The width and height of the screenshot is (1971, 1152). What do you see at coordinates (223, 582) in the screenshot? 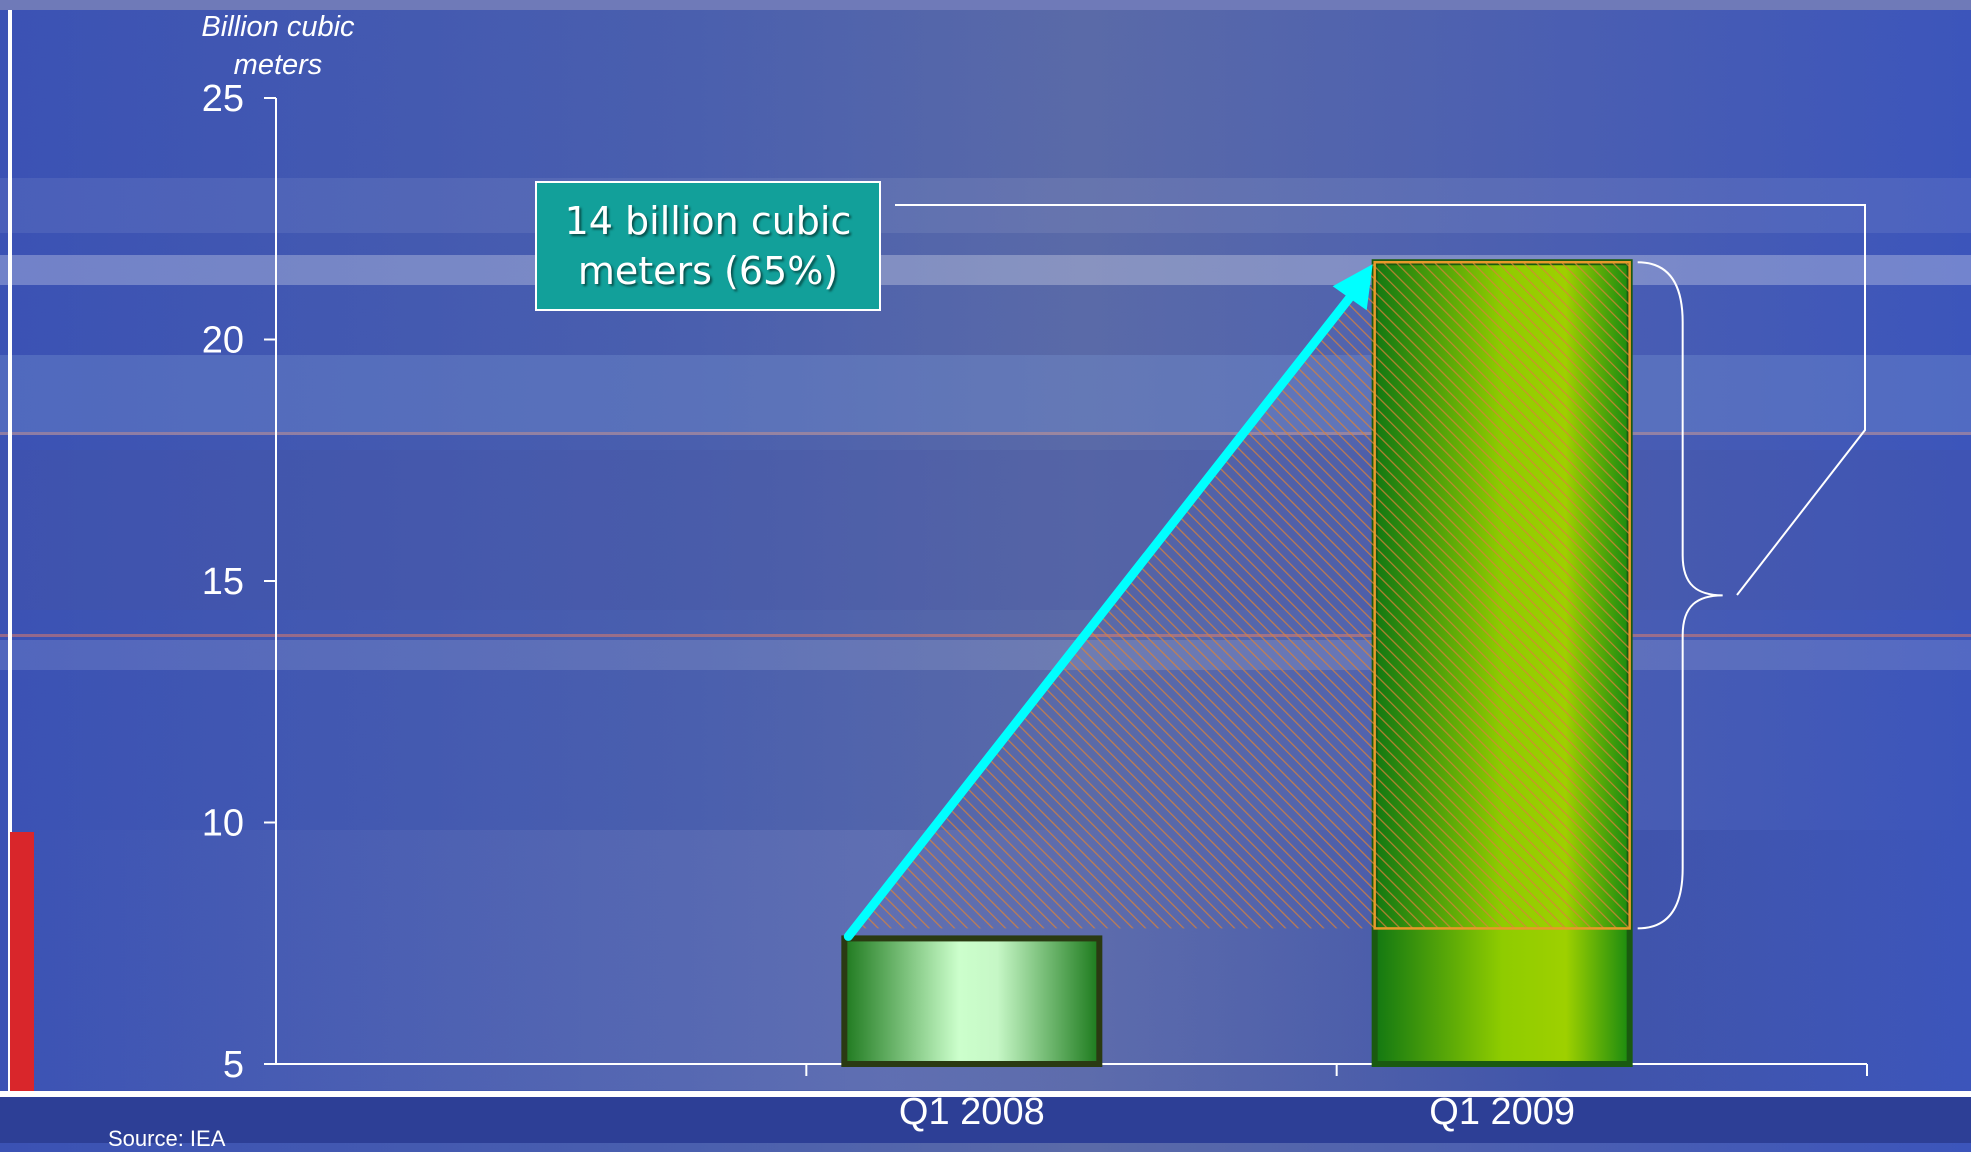
I see `y-tick-label: 15` at bounding box center [223, 582].